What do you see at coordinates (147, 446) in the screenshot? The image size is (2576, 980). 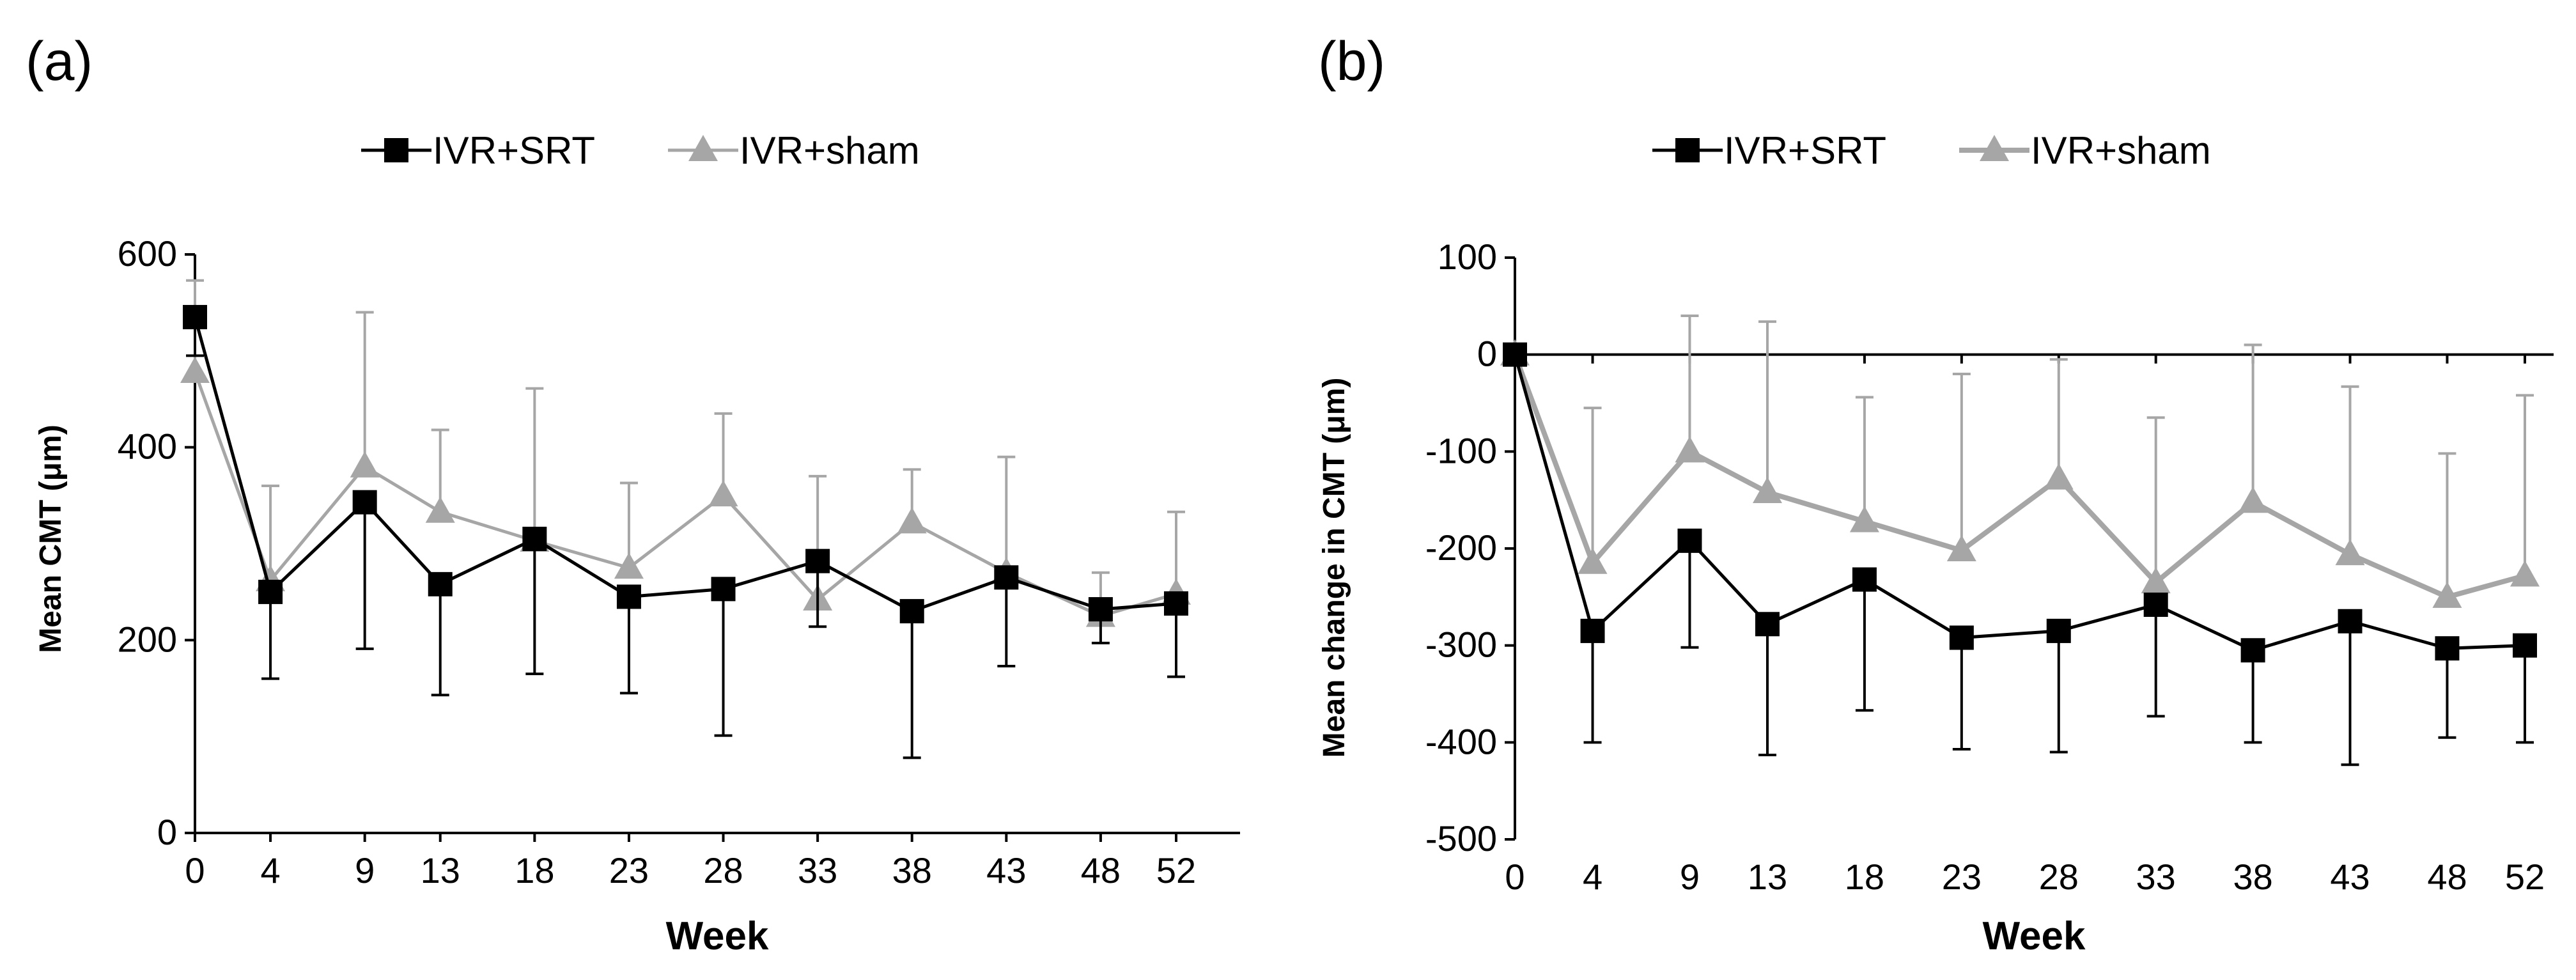 I see `y-tick-label: 400` at bounding box center [147, 446].